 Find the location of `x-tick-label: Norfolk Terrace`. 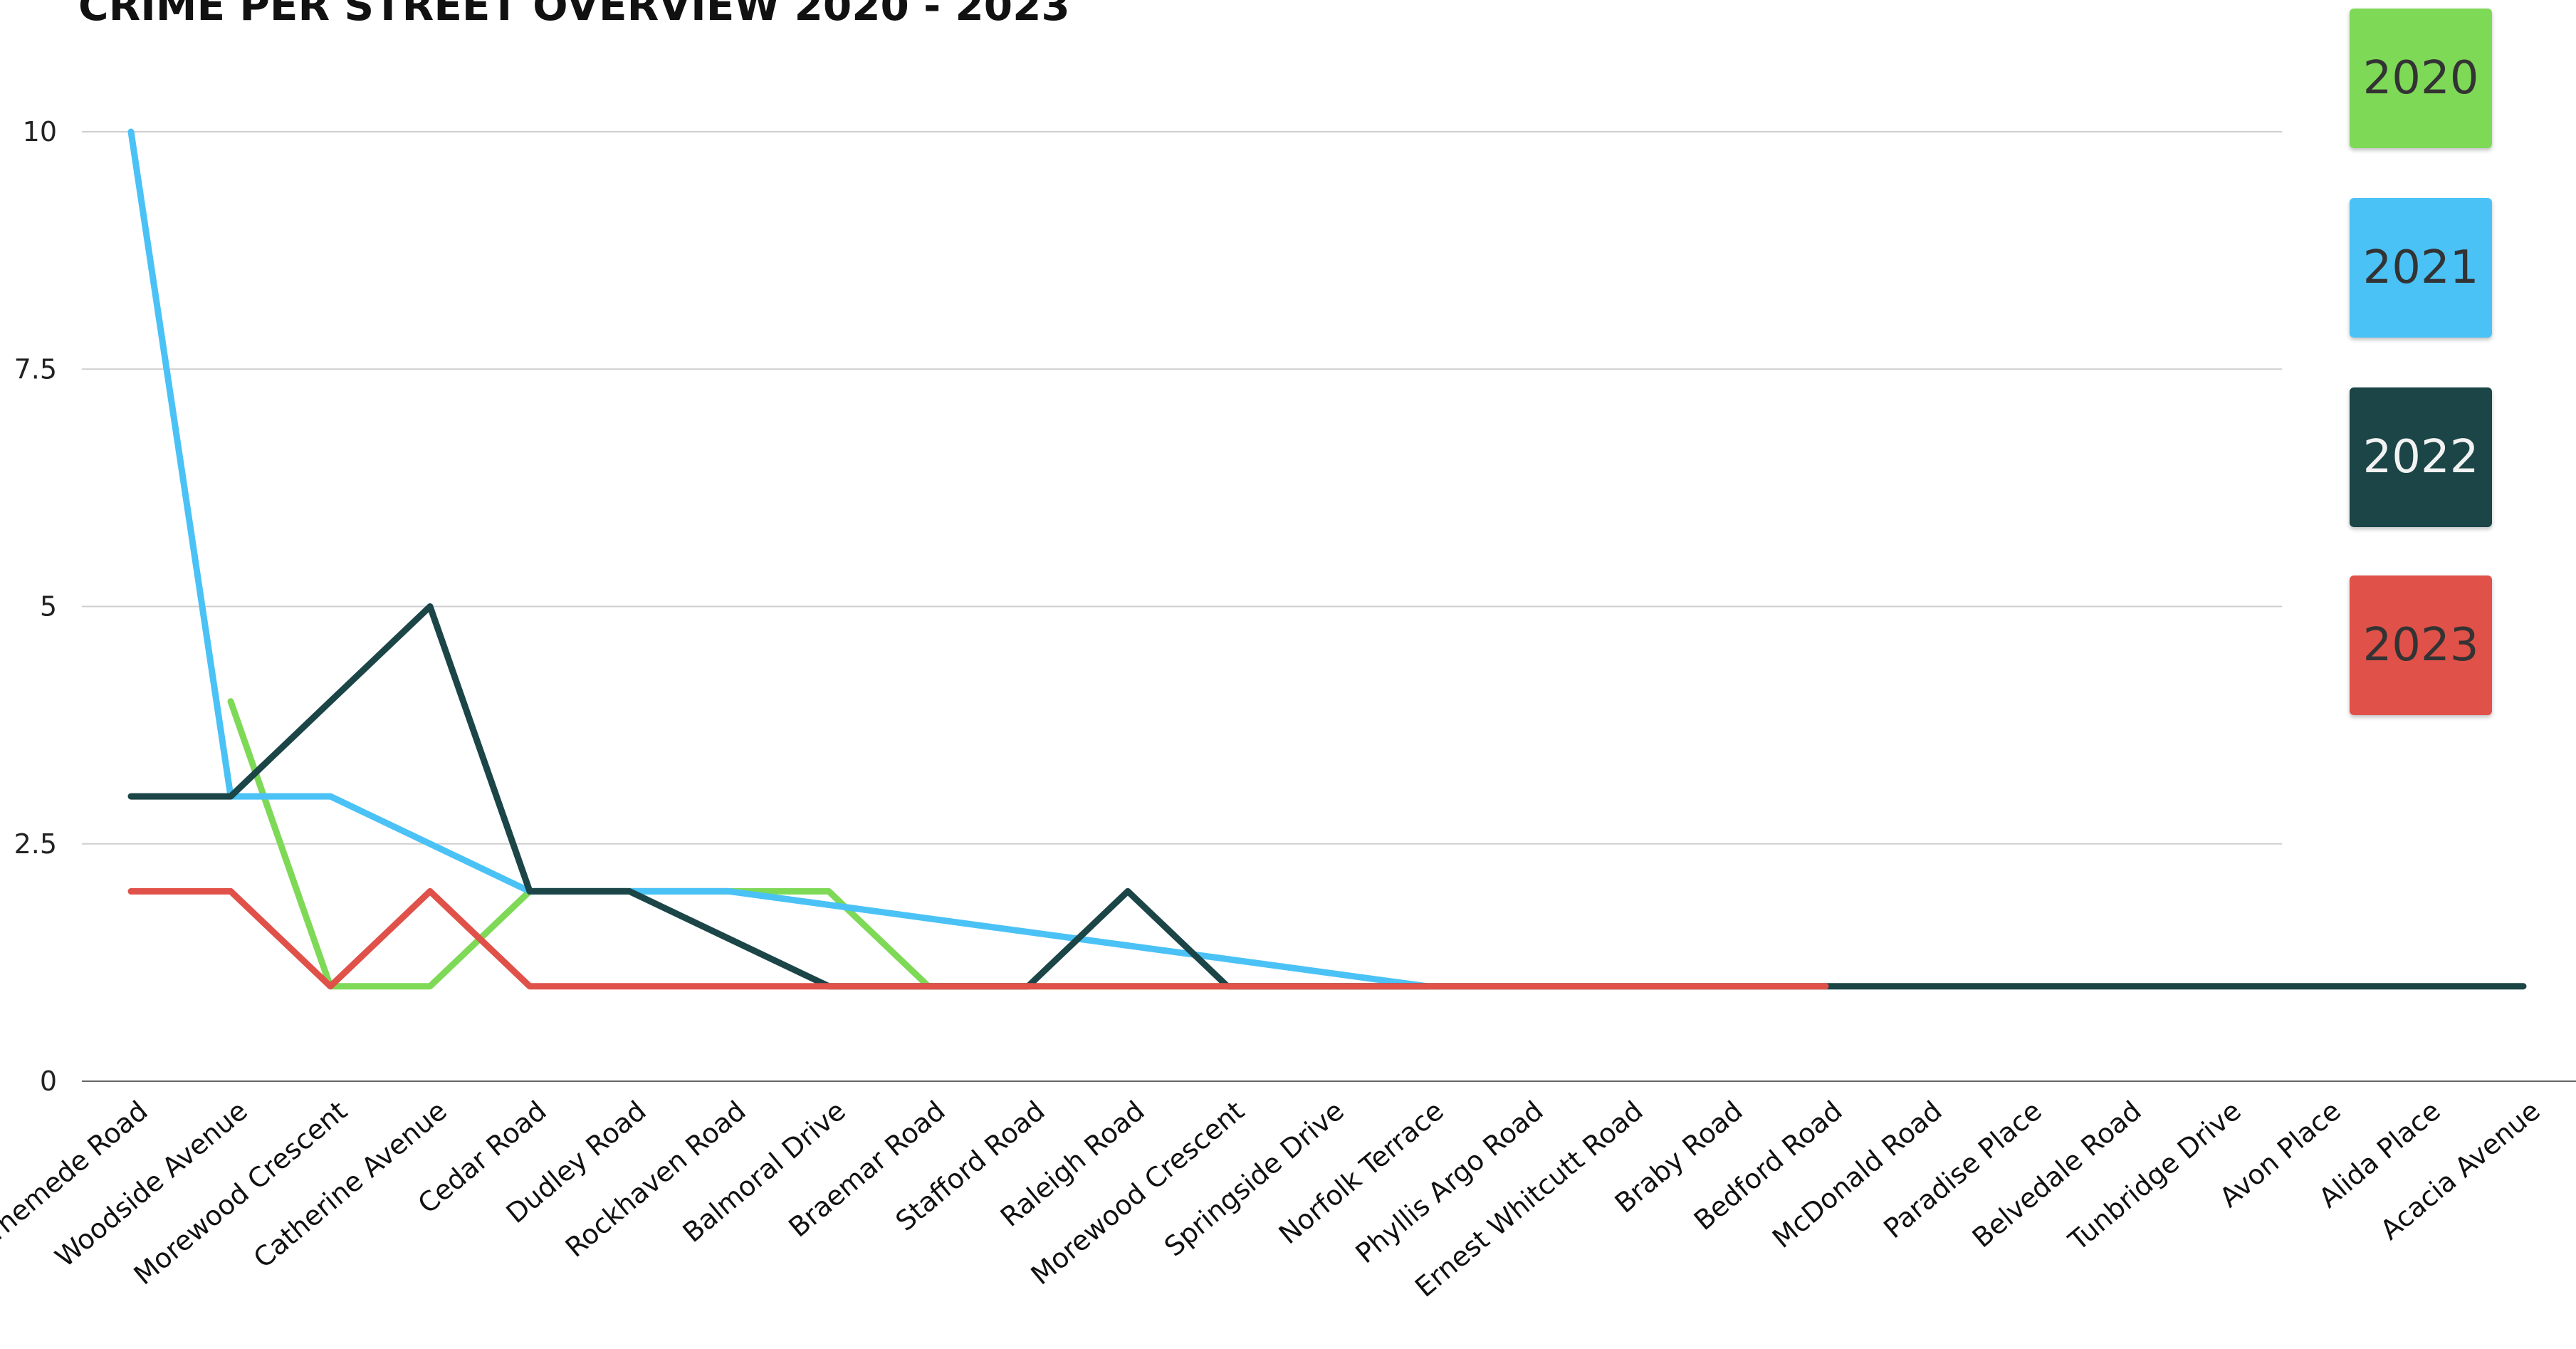

x-tick-label: Norfolk Terrace is located at coordinates (1361, 1172).